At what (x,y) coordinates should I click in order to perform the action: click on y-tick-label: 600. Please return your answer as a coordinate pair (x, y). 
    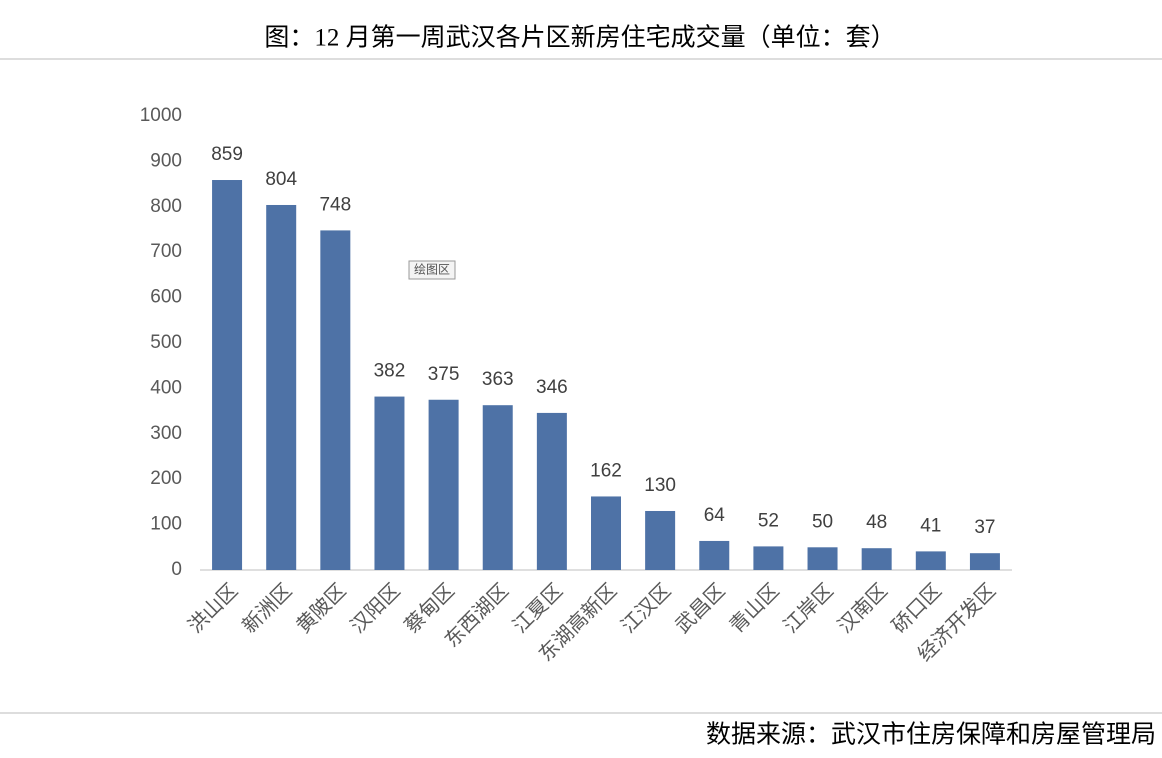
    Looking at the image, I should click on (166, 297).